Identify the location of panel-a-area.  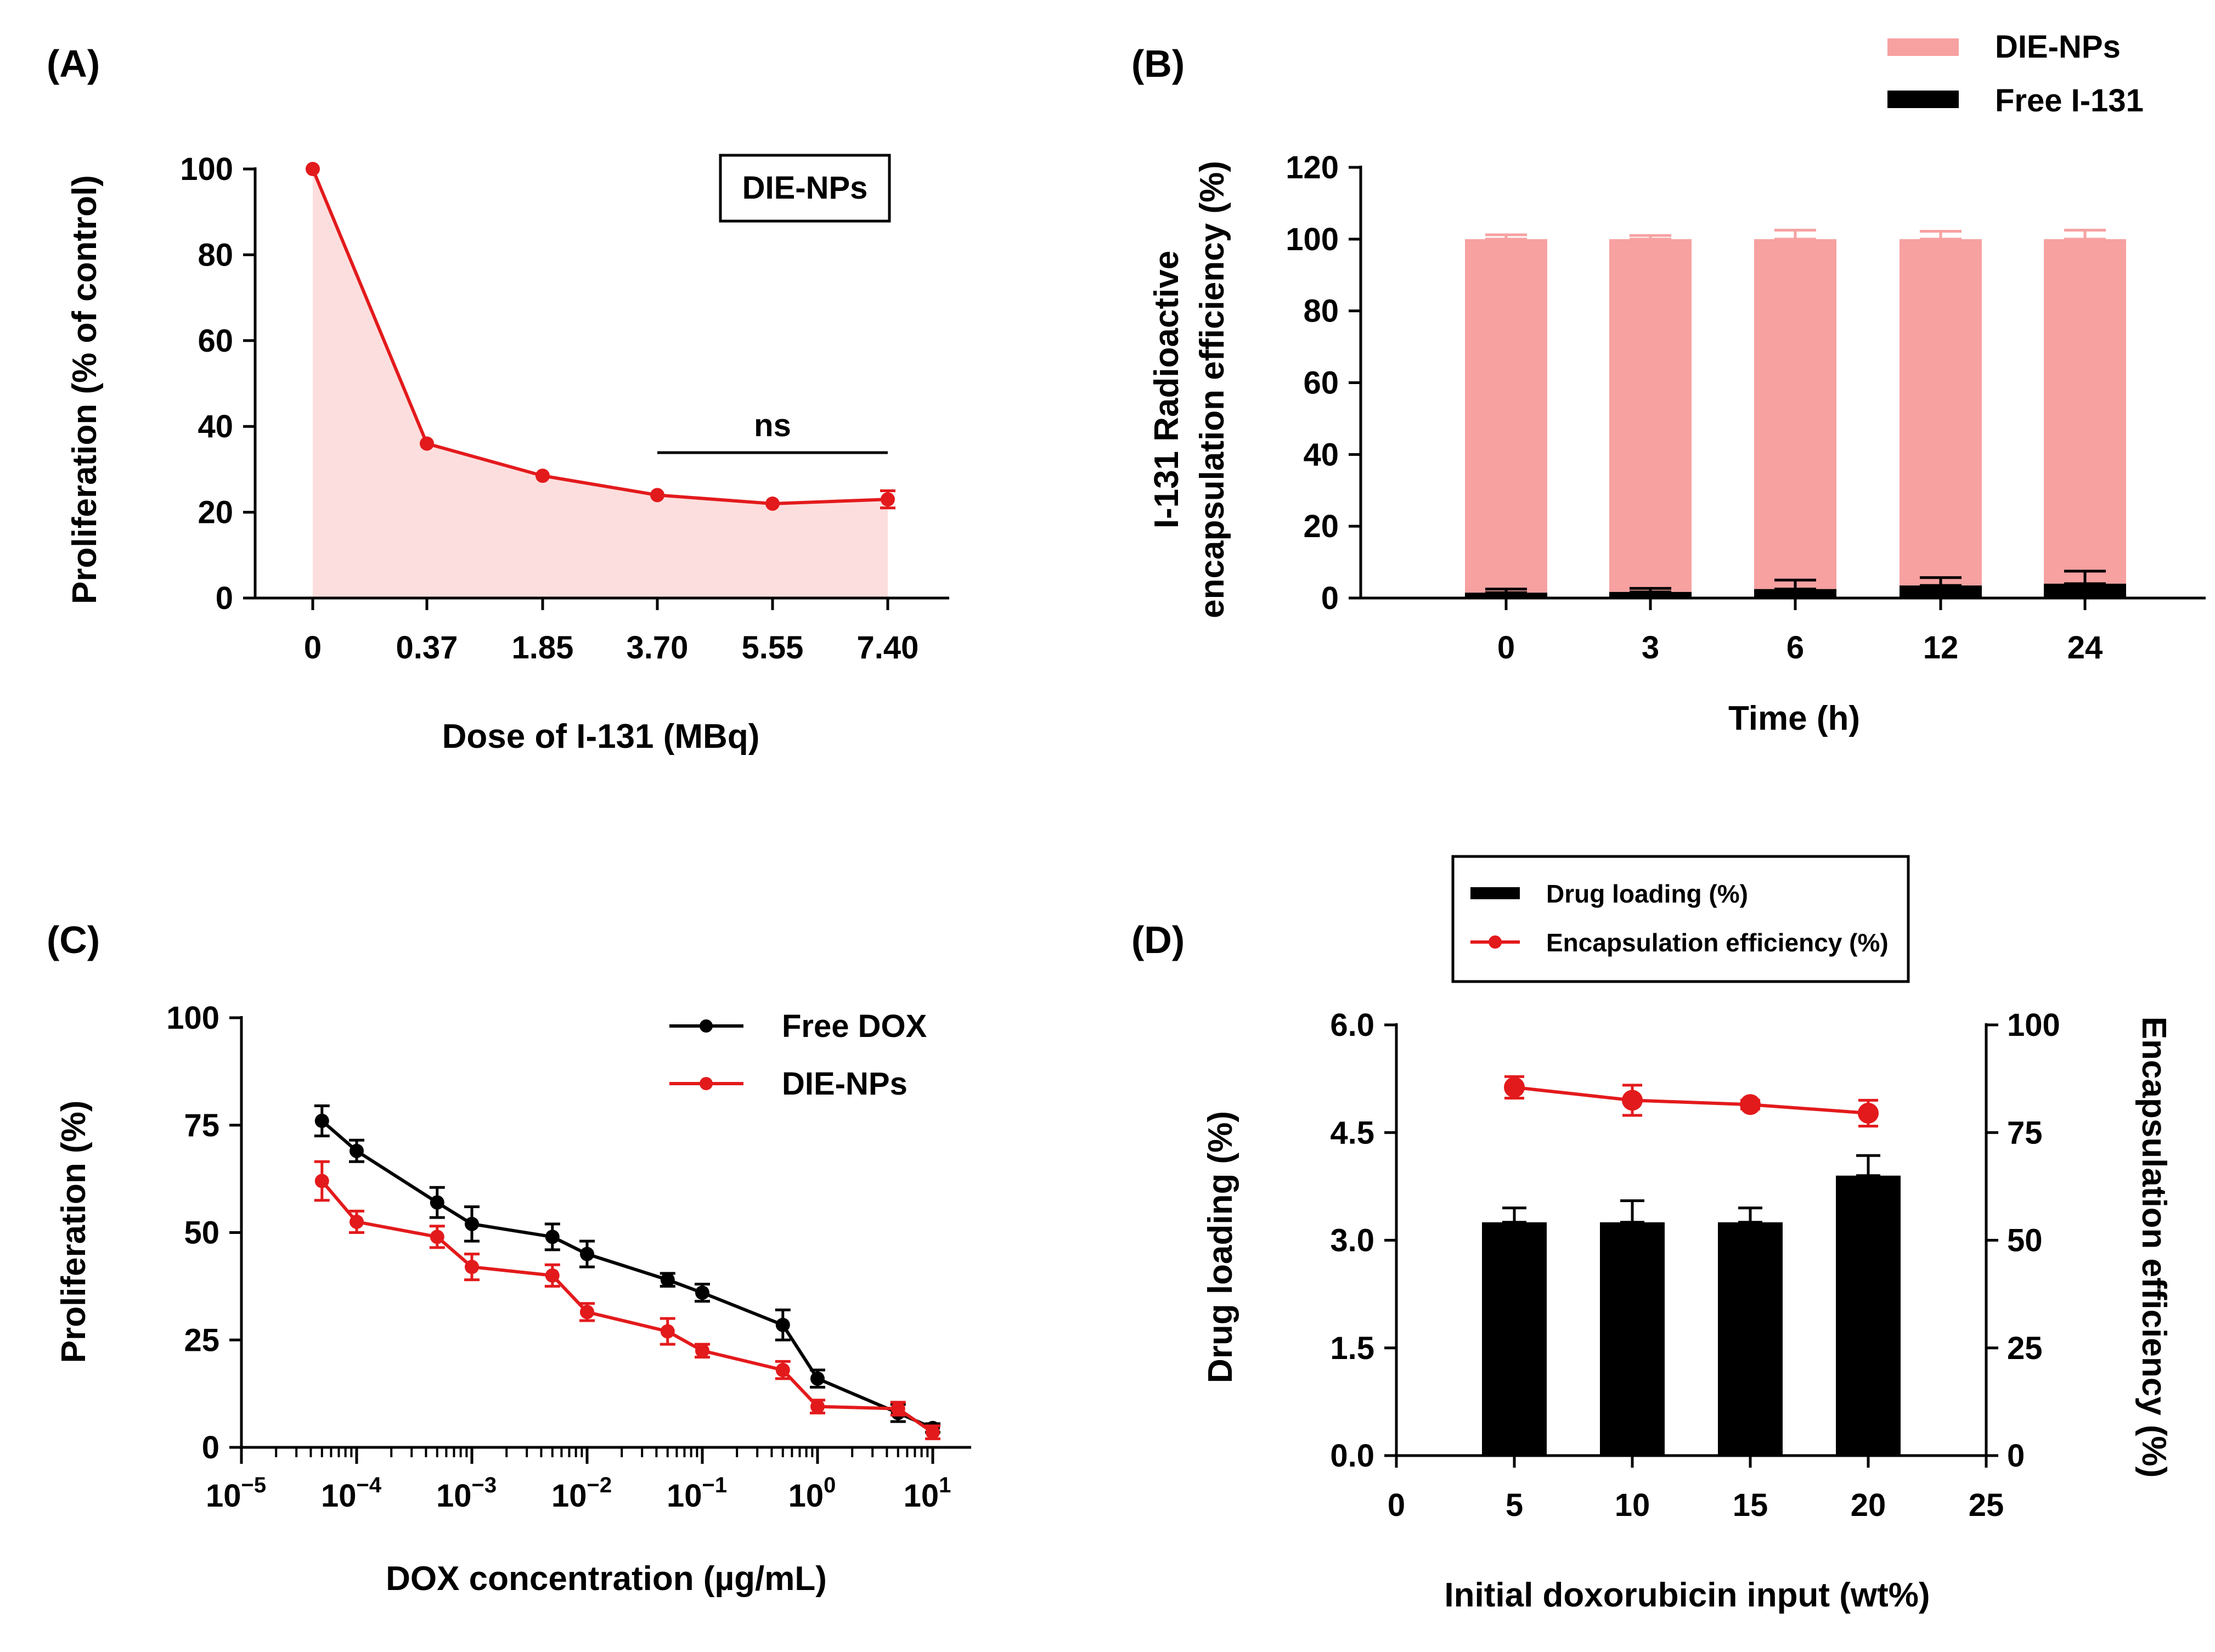
(600, 383).